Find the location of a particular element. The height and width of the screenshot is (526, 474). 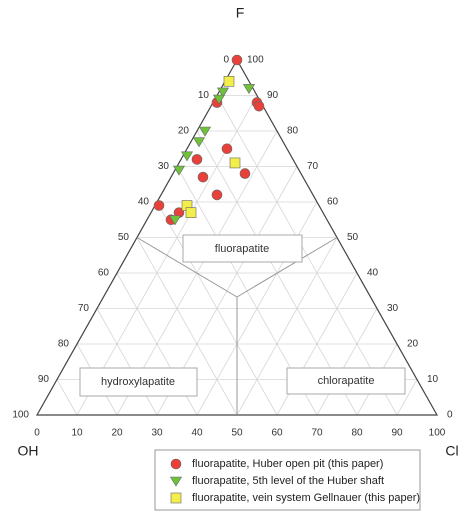

vertex-label: Cl is located at coordinates (451, 451).